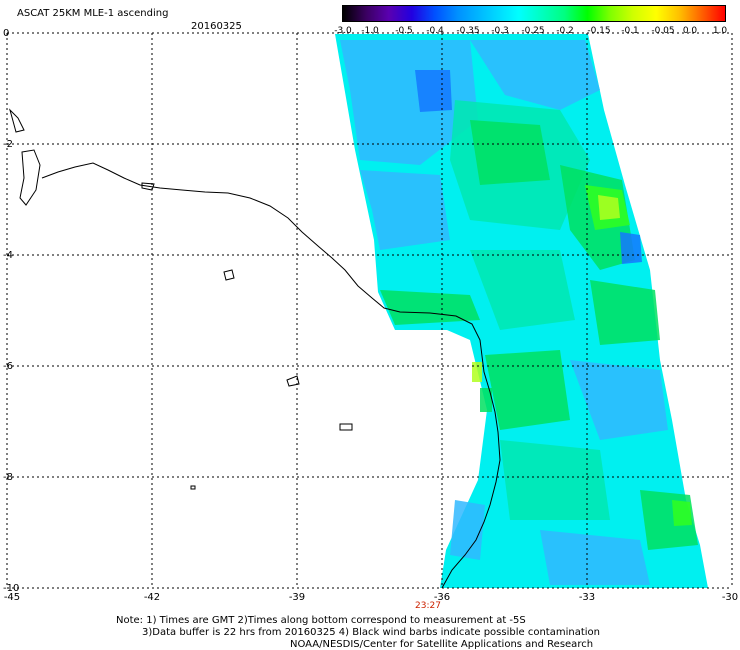 The width and height of the screenshot is (740, 650). Describe the element at coordinates (435, 31) in the screenshot. I see `colorbar-tick-label: -0.4` at that location.